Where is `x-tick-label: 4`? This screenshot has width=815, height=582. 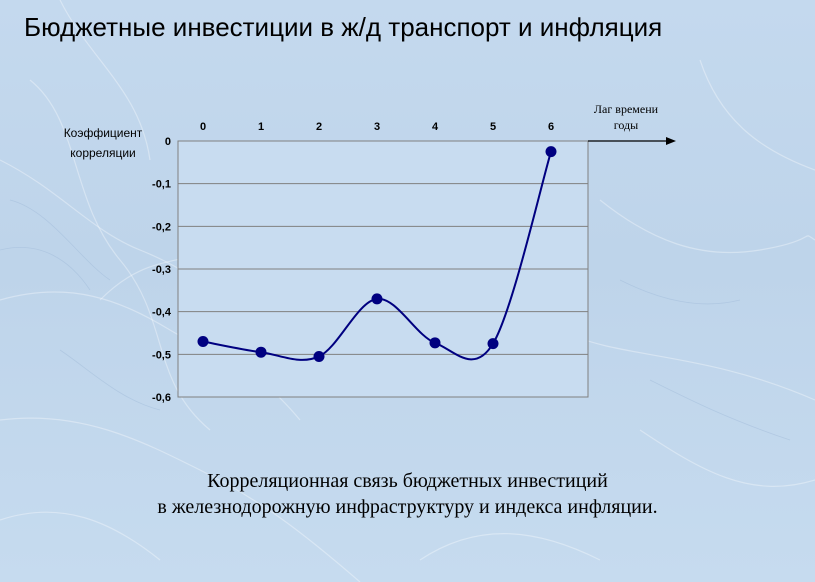
x-tick-label: 4 is located at coordinates (435, 127).